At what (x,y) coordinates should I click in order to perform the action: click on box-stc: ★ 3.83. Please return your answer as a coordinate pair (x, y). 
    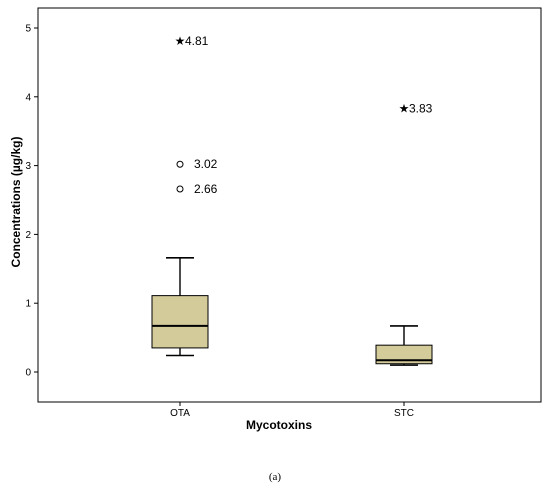
    Looking at the image, I should click on (404, 233).